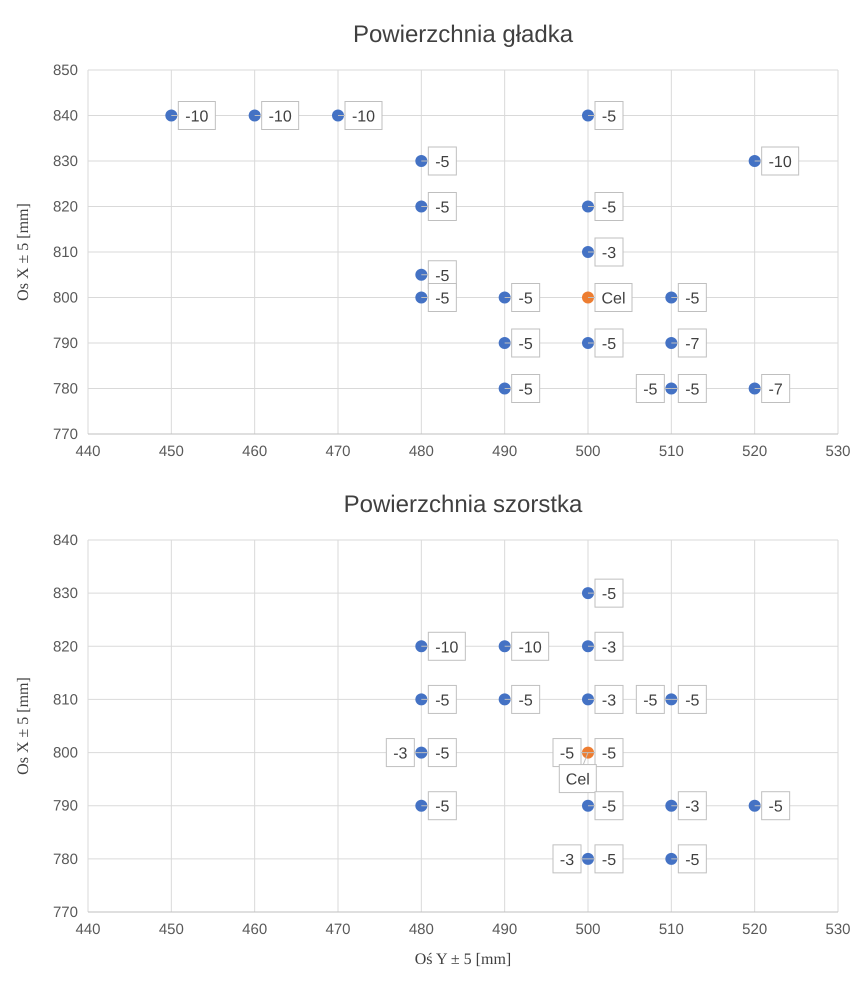 The width and height of the screenshot is (868, 984). What do you see at coordinates (255, 929) in the screenshot?
I see `x-tick-label: 460` at bounding box center [255, 929].